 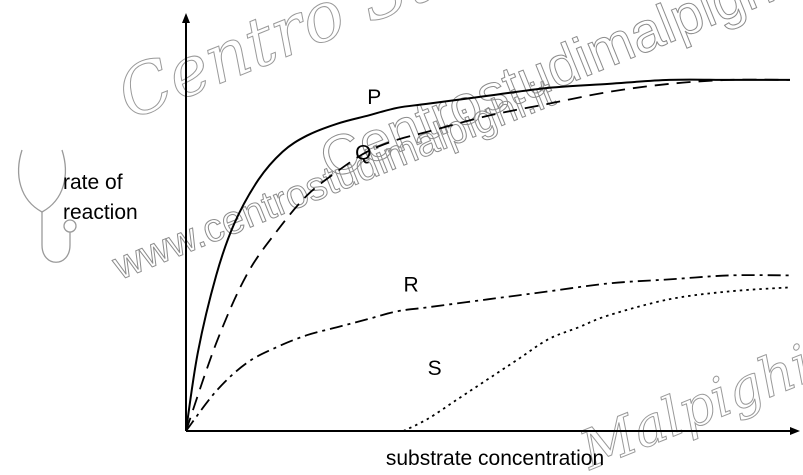 I want to click on series-s-line, so click(x=597, y=359).